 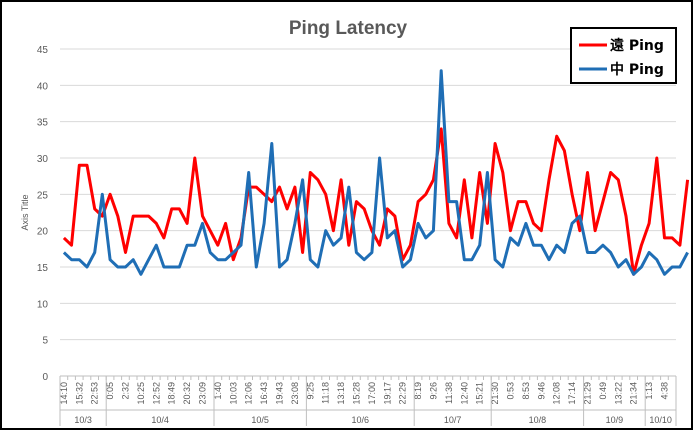 What do you see at coordinates (433, 391) in the screenshot?
I see `x-tick-label: 9:26` at bounding box center [433, 391].